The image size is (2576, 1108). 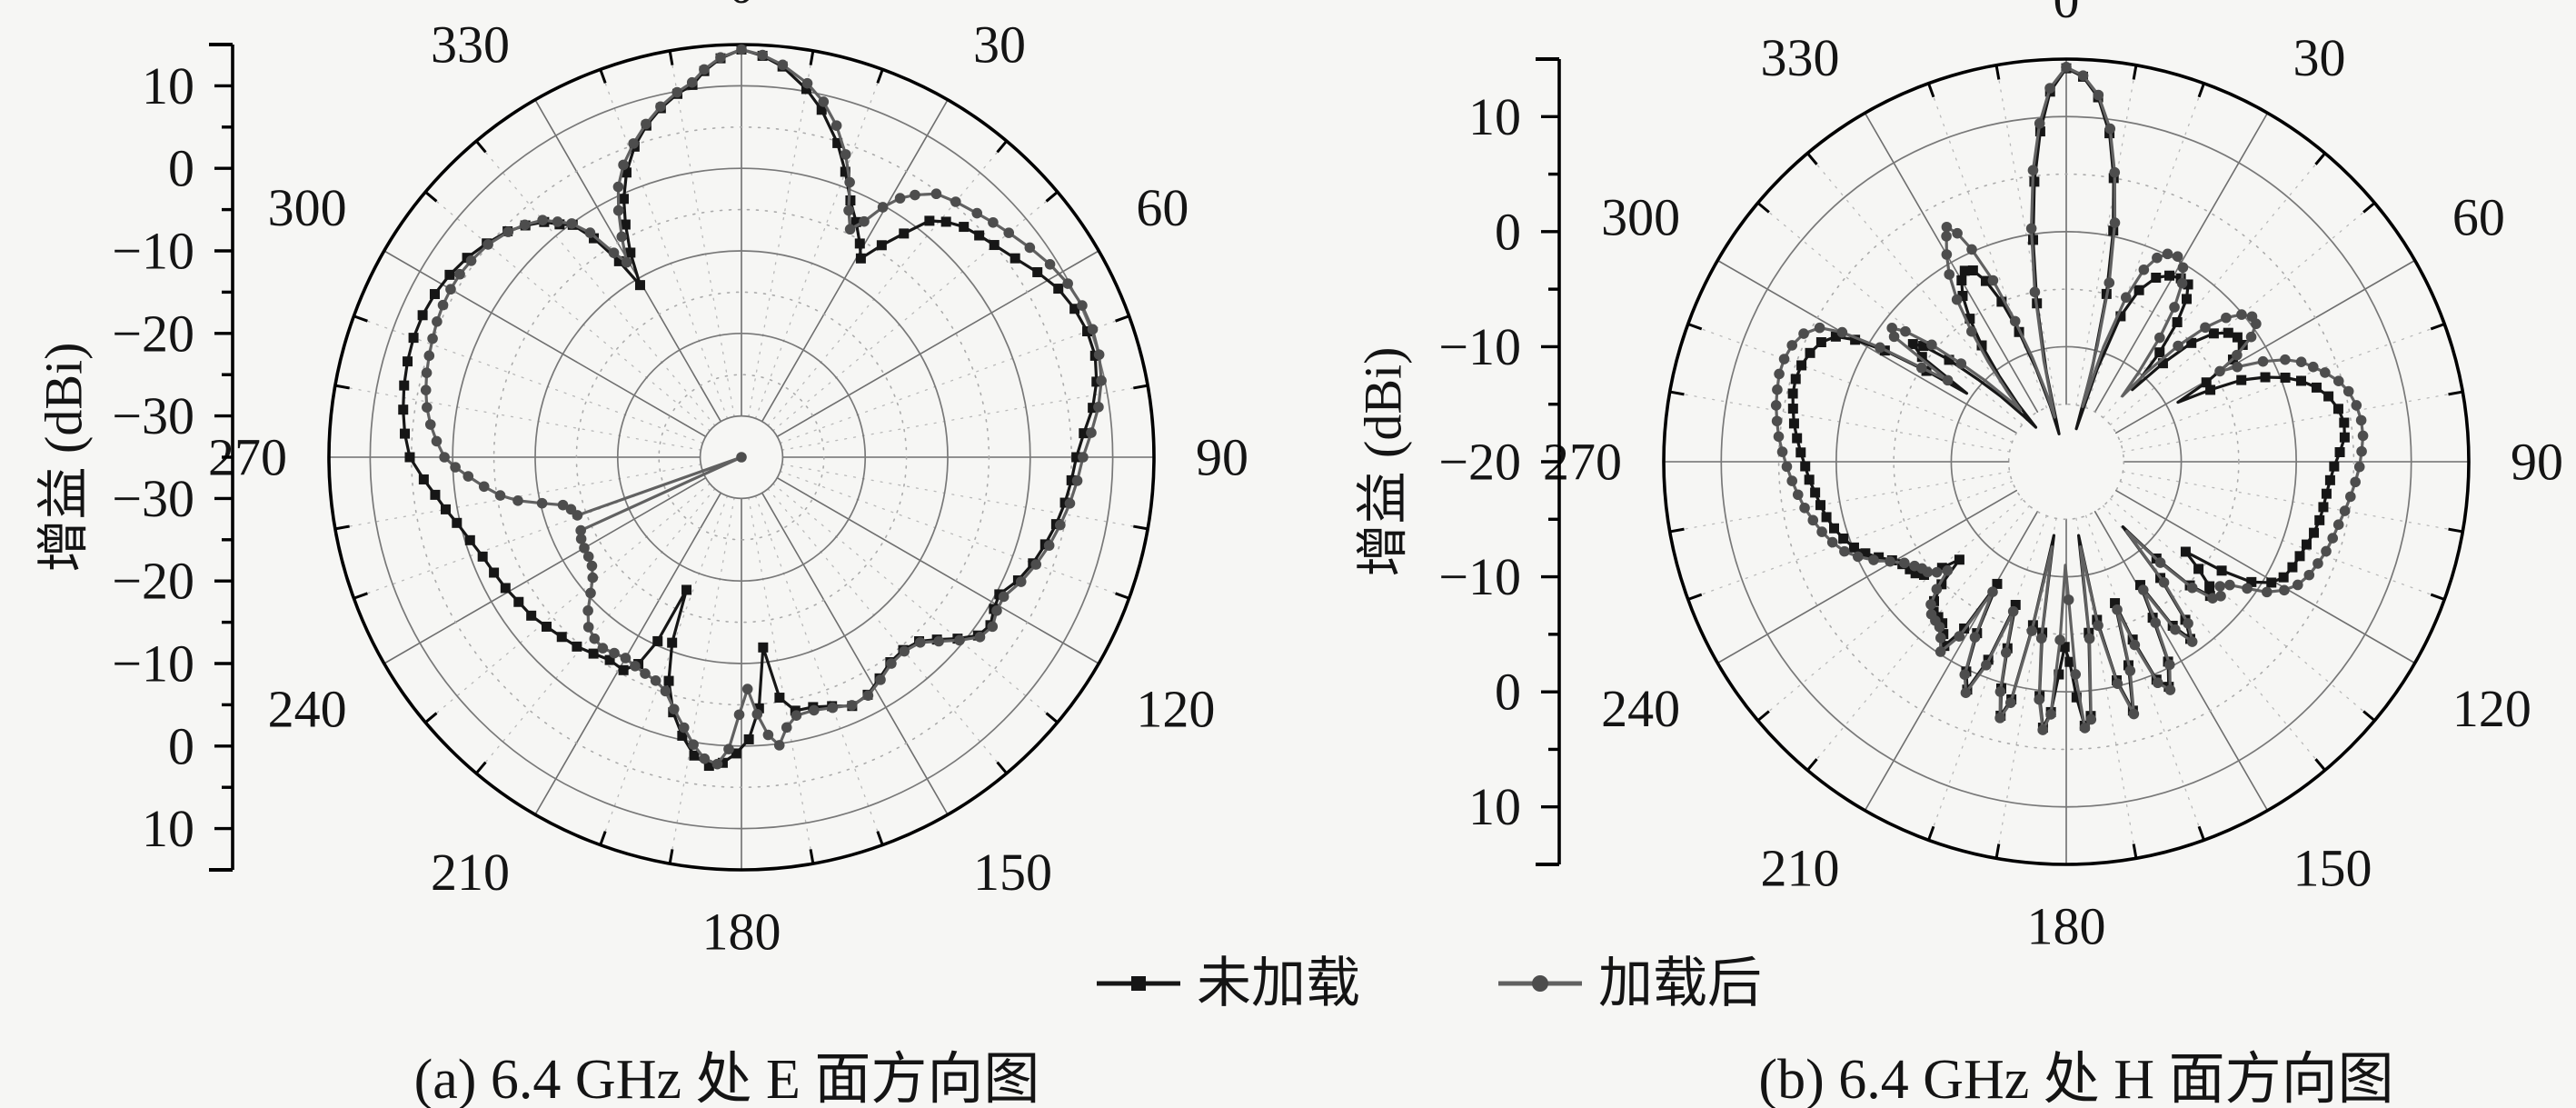 What do you see at coordinates (308, 208) in the screenshot?
I see `angle-label-300: 300` at bounding box center [308, 208].